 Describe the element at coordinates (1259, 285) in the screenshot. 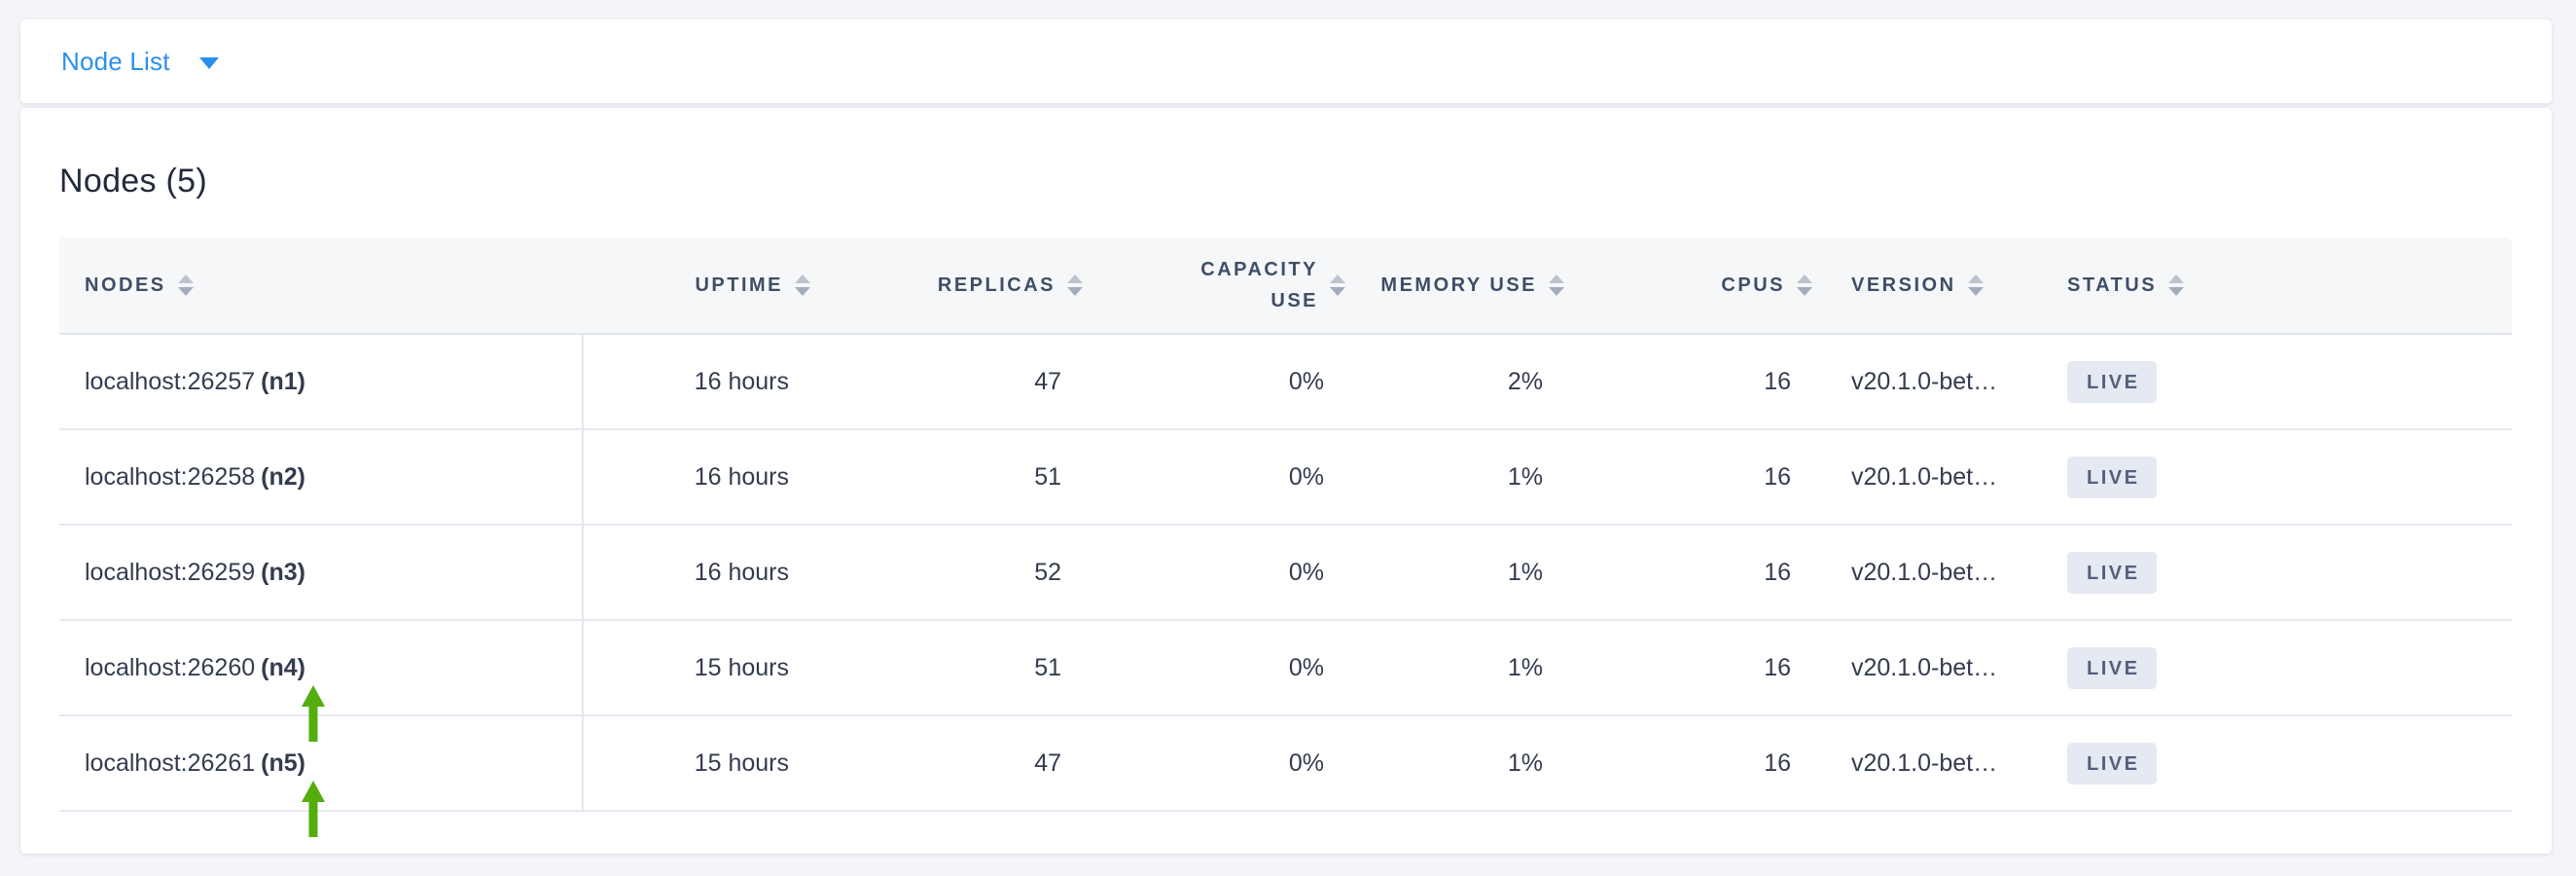

I see `column-header-label: CAPACITY USE` at that location.